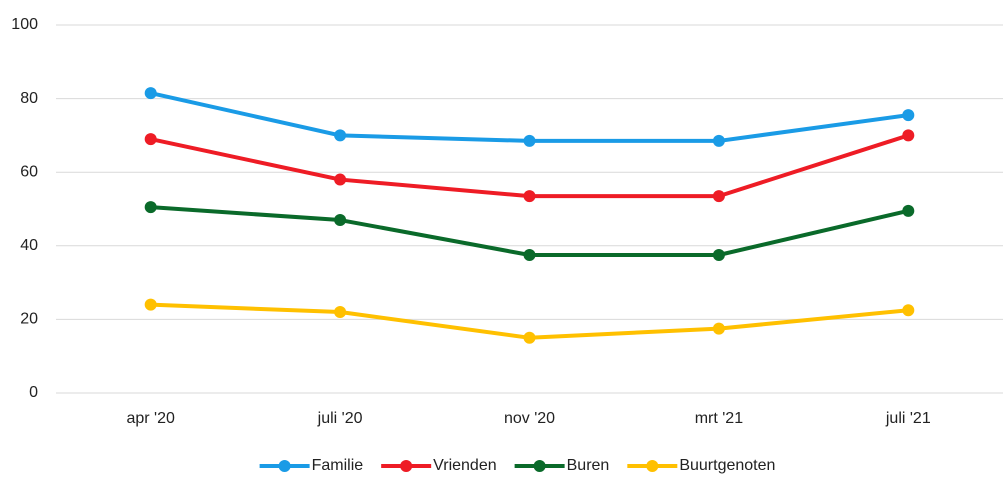 The height and width of the screenshot is (477, 1003). What do you see at coordinates (29, 245) in the screenshot?
I see `y-tick-label: 40` at bounding box center [29, 245].